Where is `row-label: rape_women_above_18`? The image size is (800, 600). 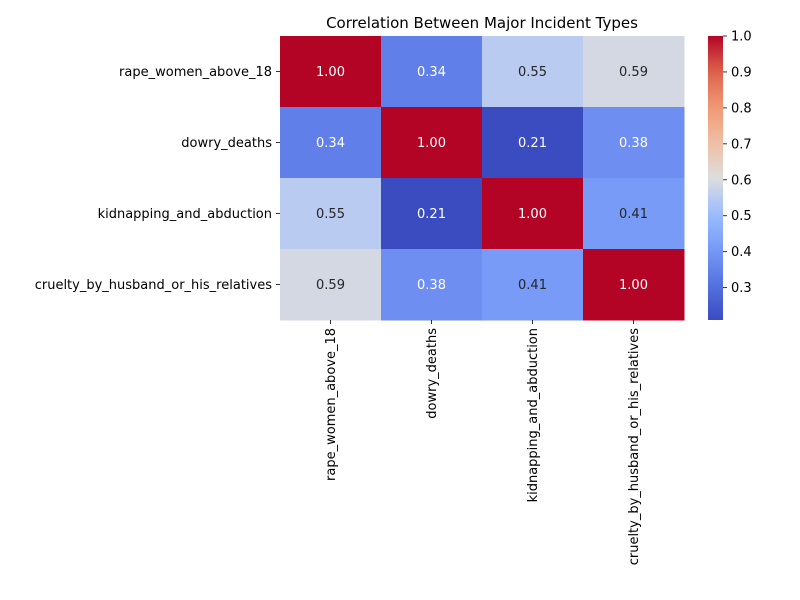
row-label: rape_women_above_18 is located at coordinates (195, 72).